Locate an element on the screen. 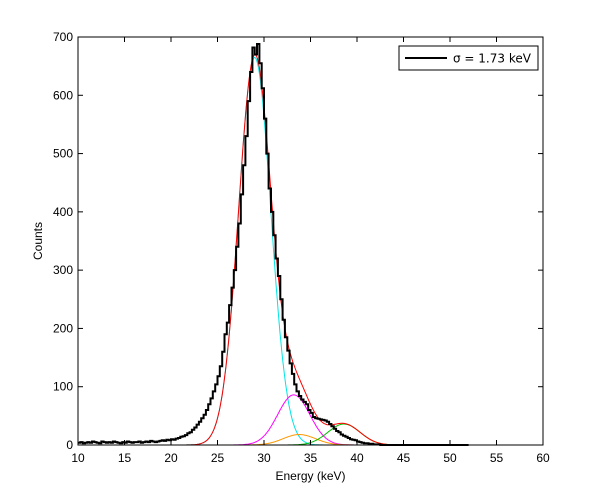 This screenshot has width=600, height=500. legend: σ = 1.73 keV is located at coordinates (468, 58).